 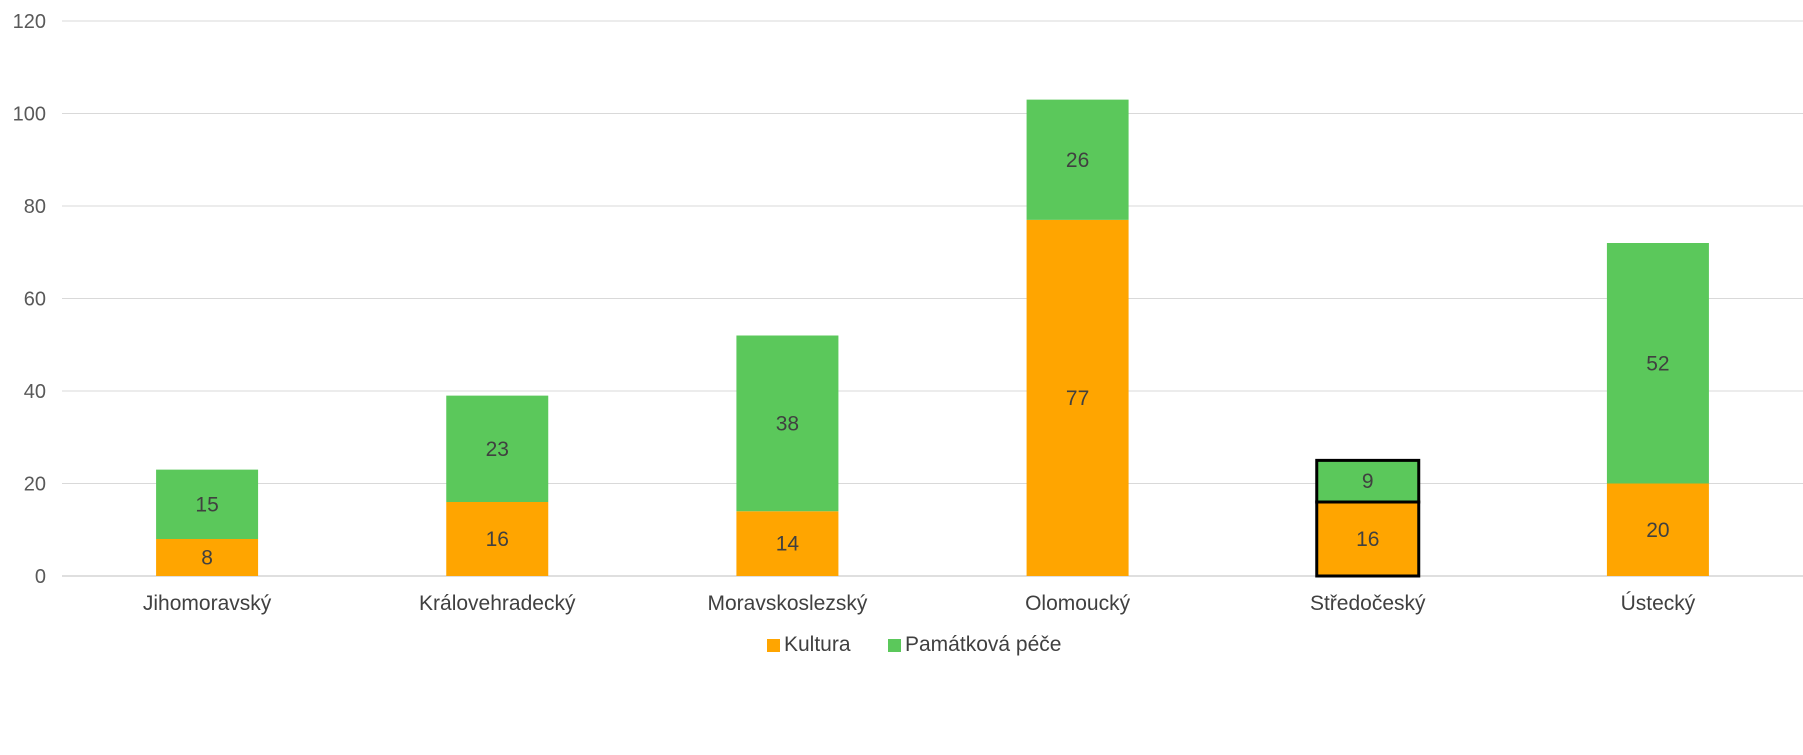 What do you see at coordinates (29, 115) in the screenshot?
I see `y-tick-label: 100` at bounding box center [29, 115].